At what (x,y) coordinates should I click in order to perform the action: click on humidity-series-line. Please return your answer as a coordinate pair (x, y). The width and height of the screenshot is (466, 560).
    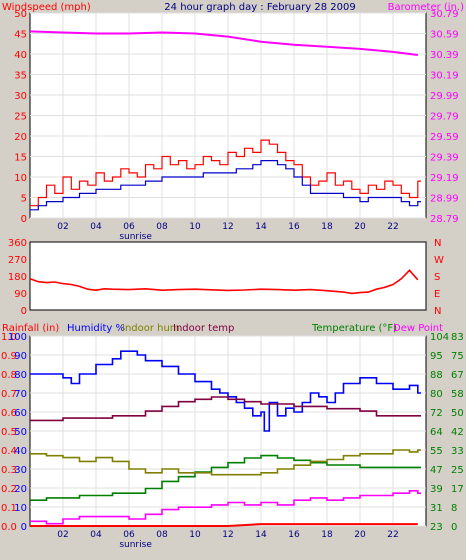
    Looking at the image, I should click on (225, 391).